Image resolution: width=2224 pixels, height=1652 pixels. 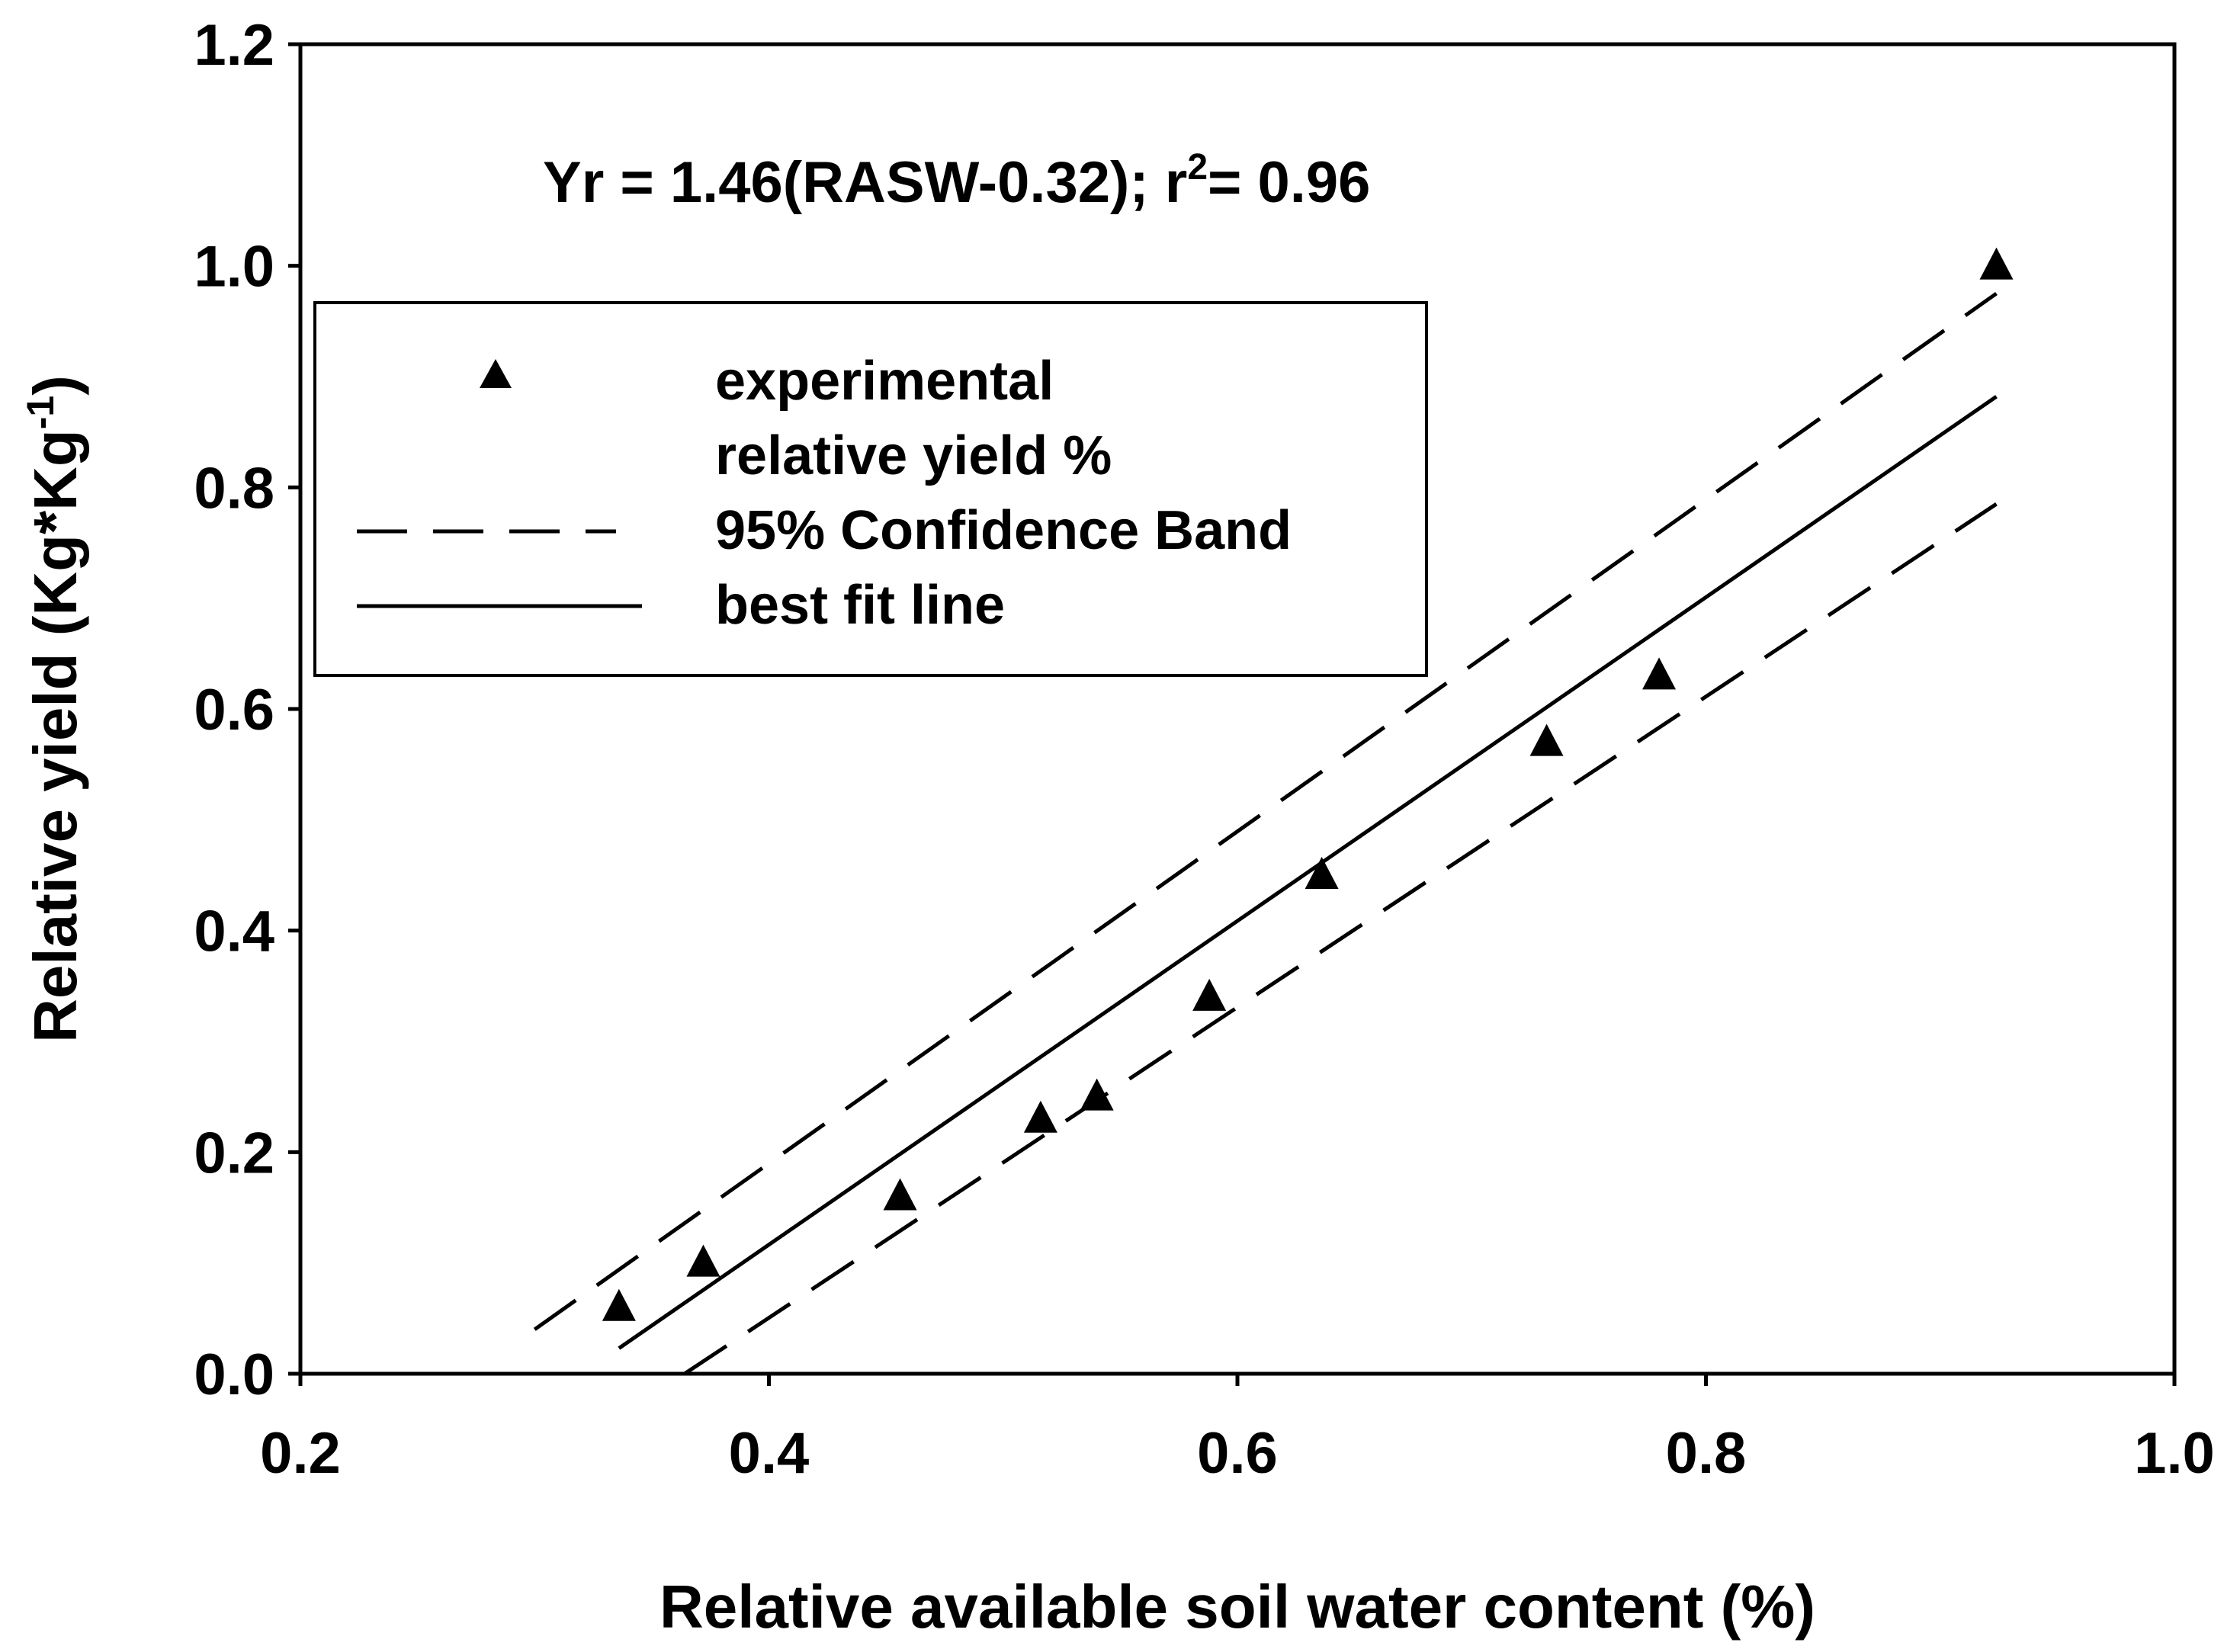 What do you see at coordinates (1197, 167) in the screenshot?
I see `equation-superscript: 2` at bounding box center [1197, 167].